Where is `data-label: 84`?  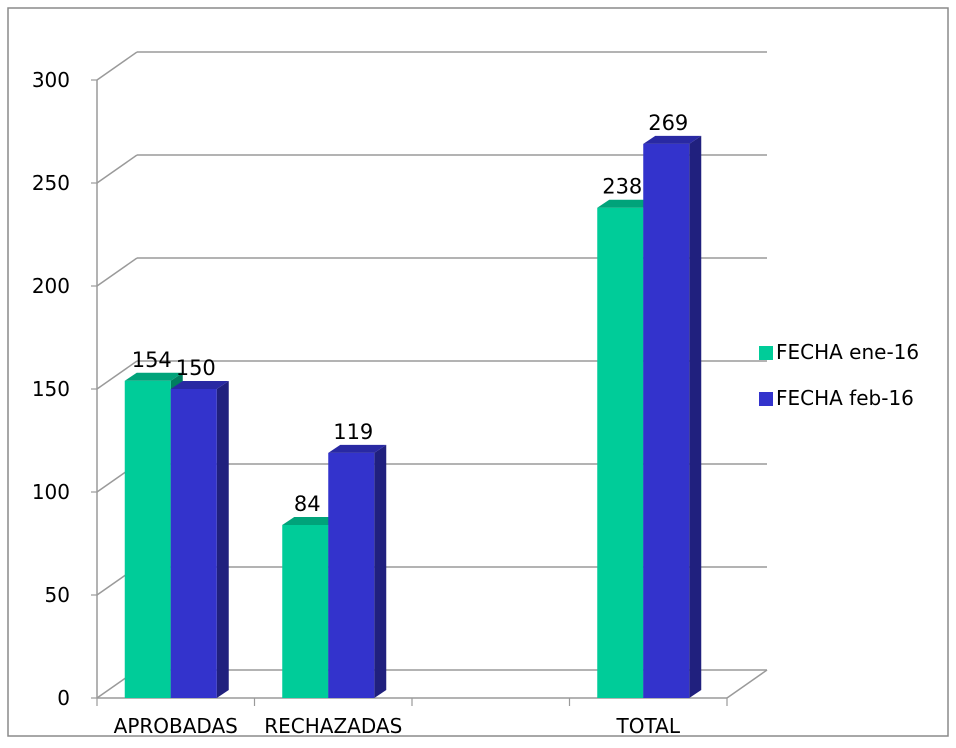
data-label: 84 is located at coordinates (307, 504).